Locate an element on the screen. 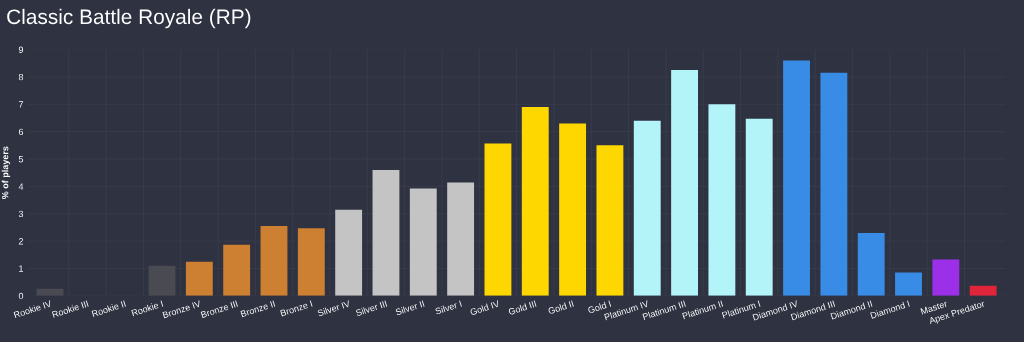  x-tick-label: Silver II is located at coordinates (410, 308).